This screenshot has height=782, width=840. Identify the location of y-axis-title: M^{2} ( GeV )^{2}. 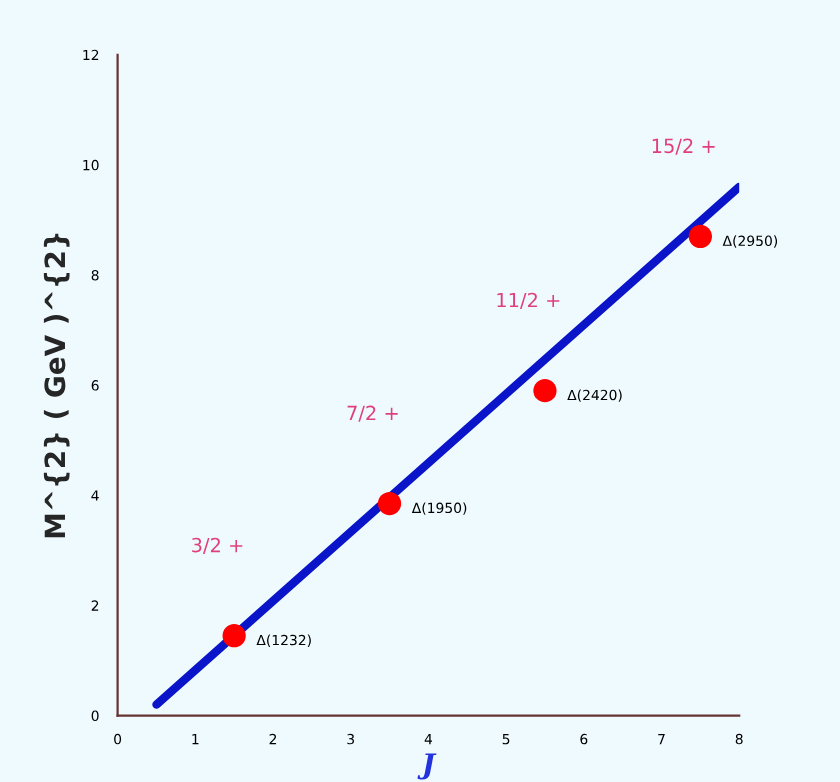
(56, 385).